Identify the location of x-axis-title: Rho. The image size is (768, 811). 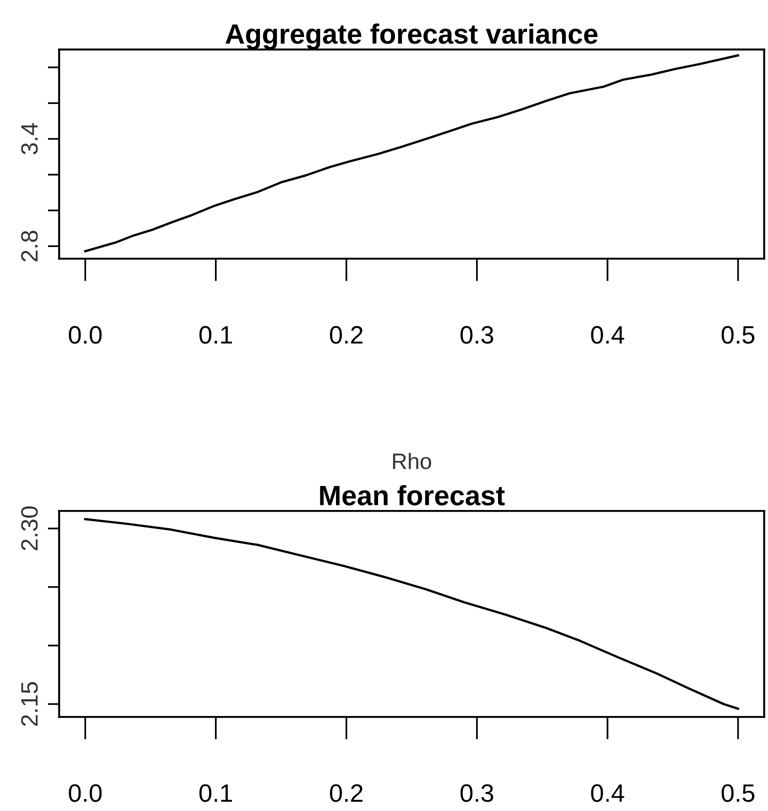
(412, 461).